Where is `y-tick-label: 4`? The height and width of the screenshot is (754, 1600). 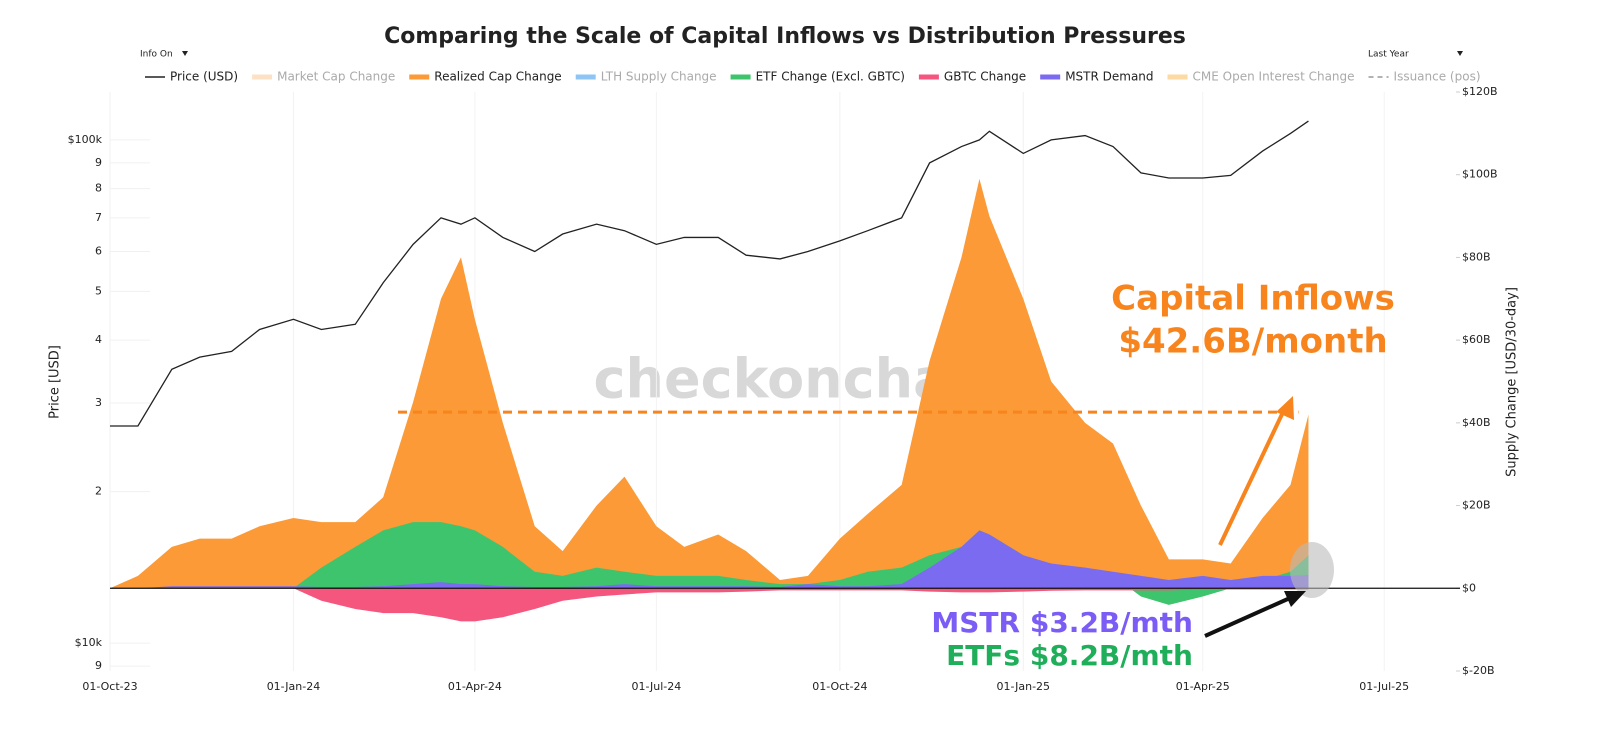
y-tick-label: 4 is located at coordinates (98, 339).